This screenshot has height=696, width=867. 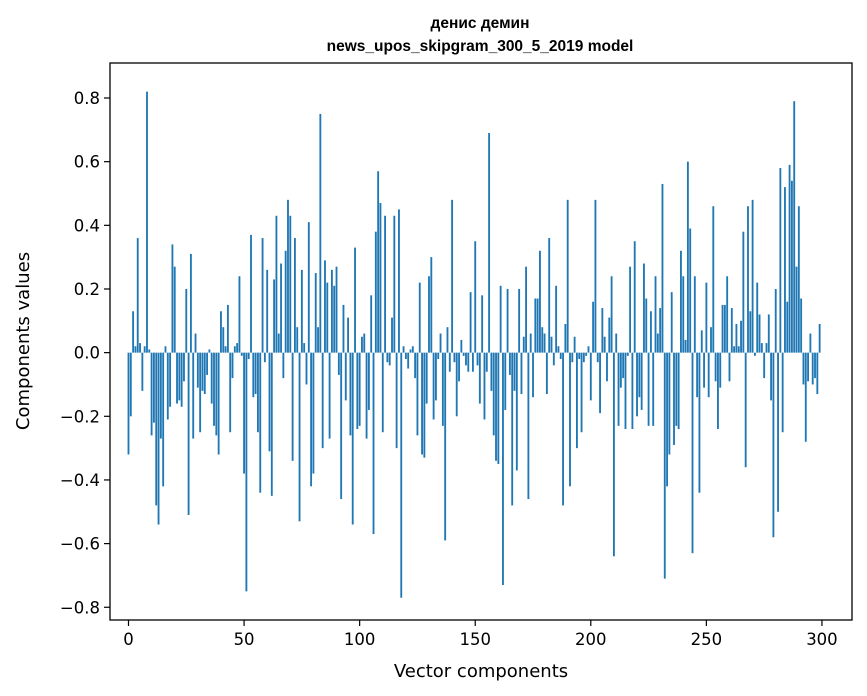 I want to click on y-tick-label: −0.2, so click(x=80, y=416).